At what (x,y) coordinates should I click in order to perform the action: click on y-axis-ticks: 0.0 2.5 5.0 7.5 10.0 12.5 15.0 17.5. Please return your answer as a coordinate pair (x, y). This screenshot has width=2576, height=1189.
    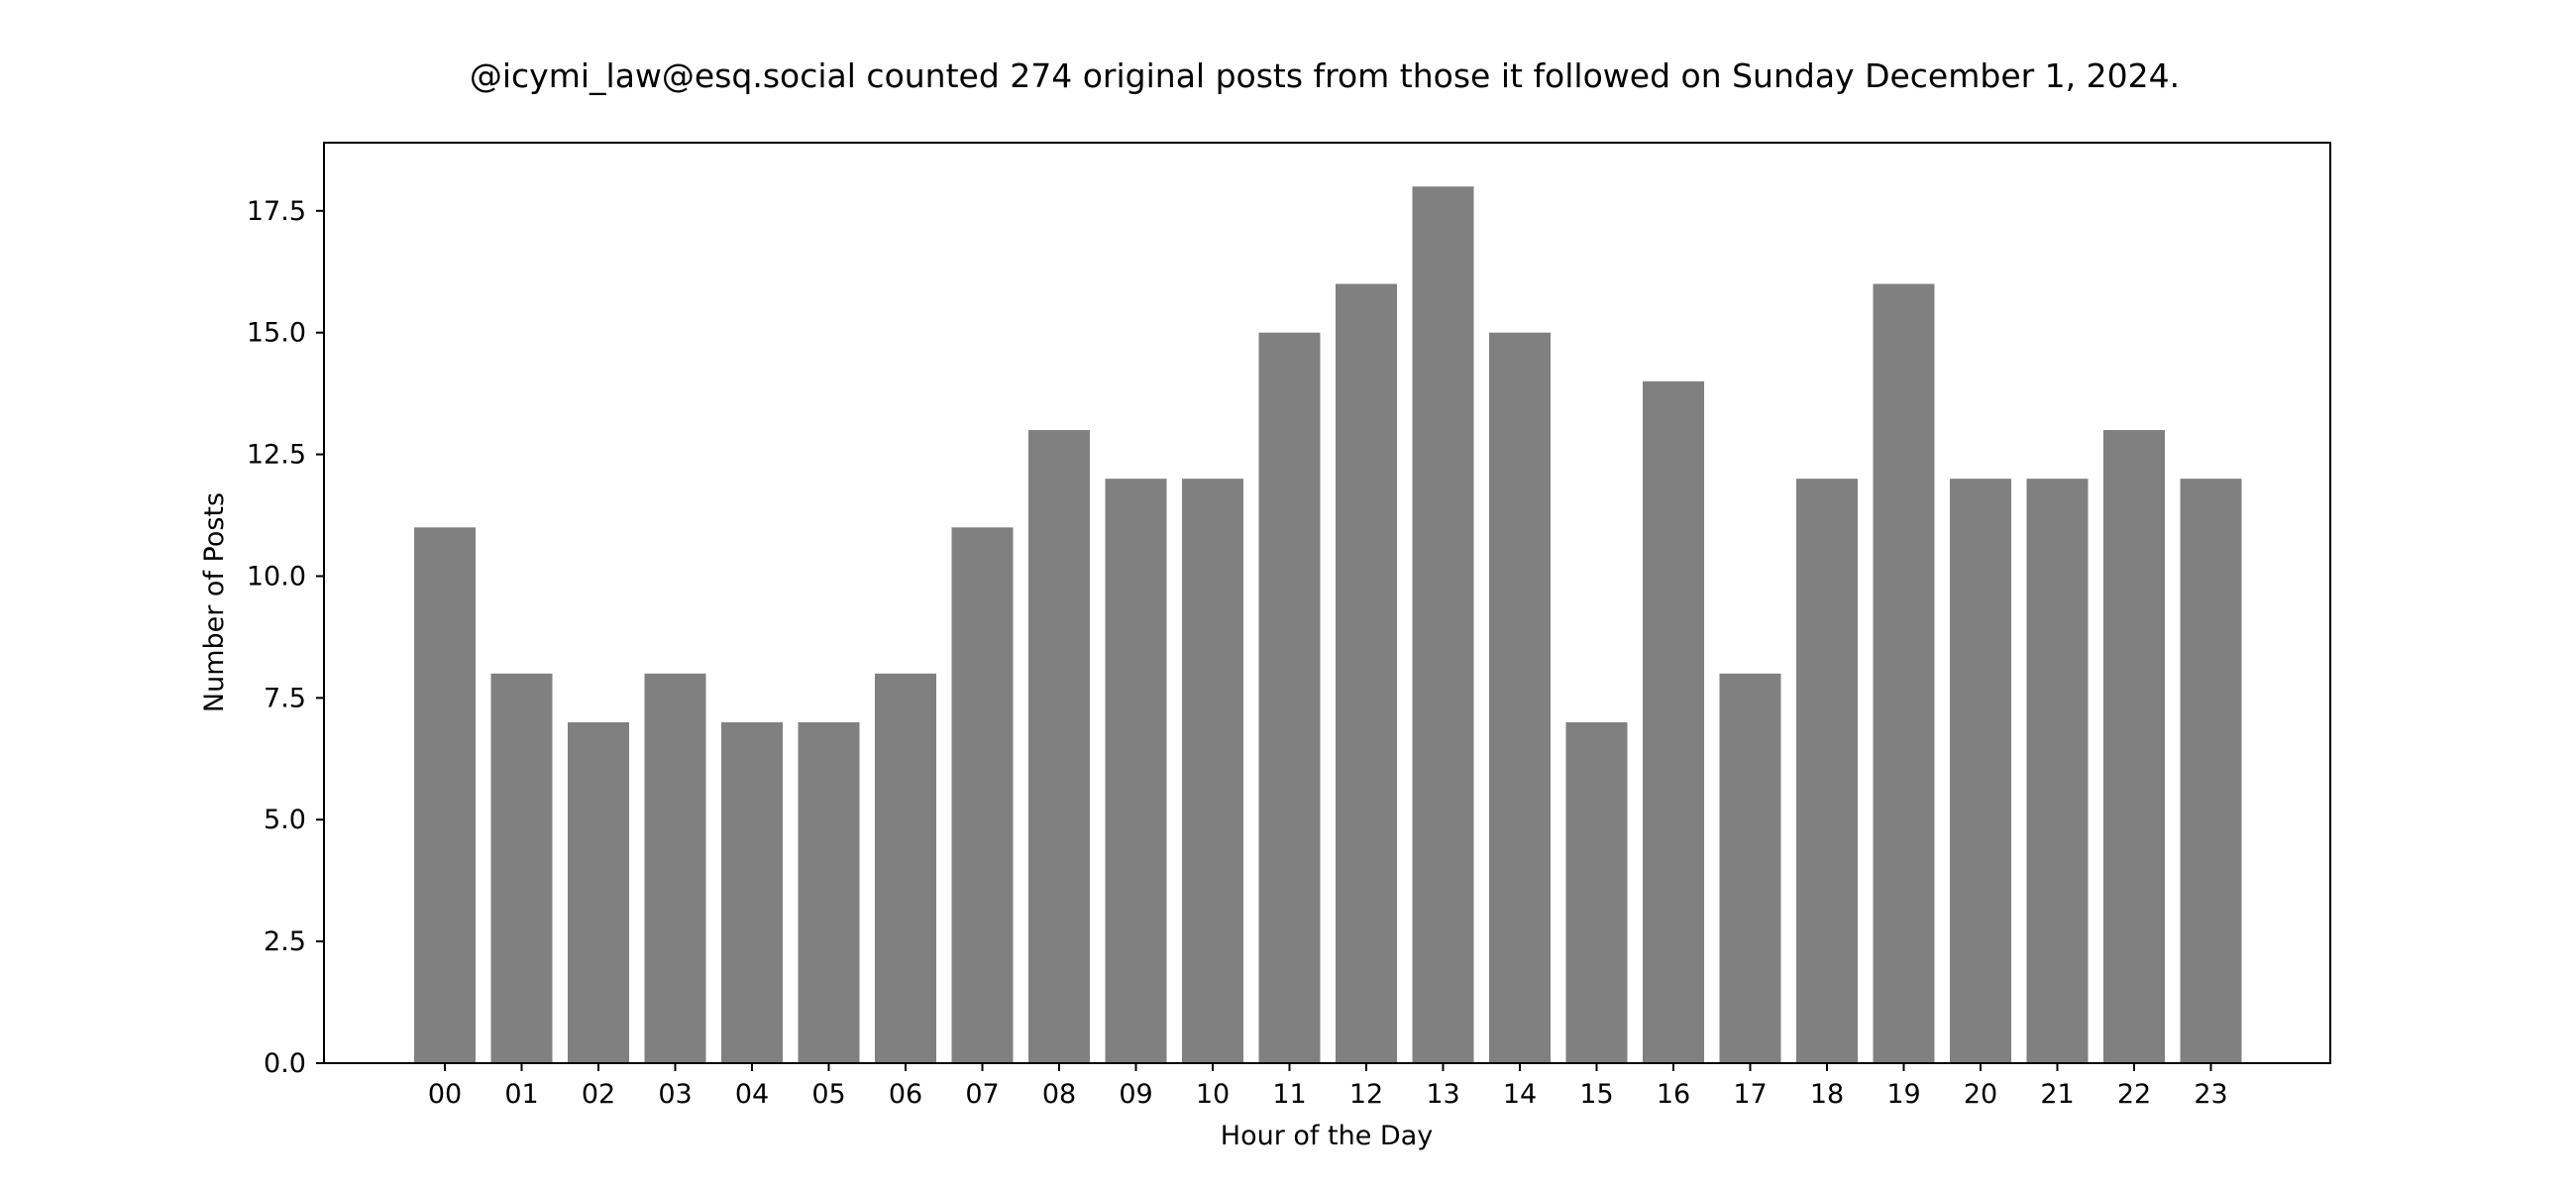
    Looking at the image, I should click on (285, 638).